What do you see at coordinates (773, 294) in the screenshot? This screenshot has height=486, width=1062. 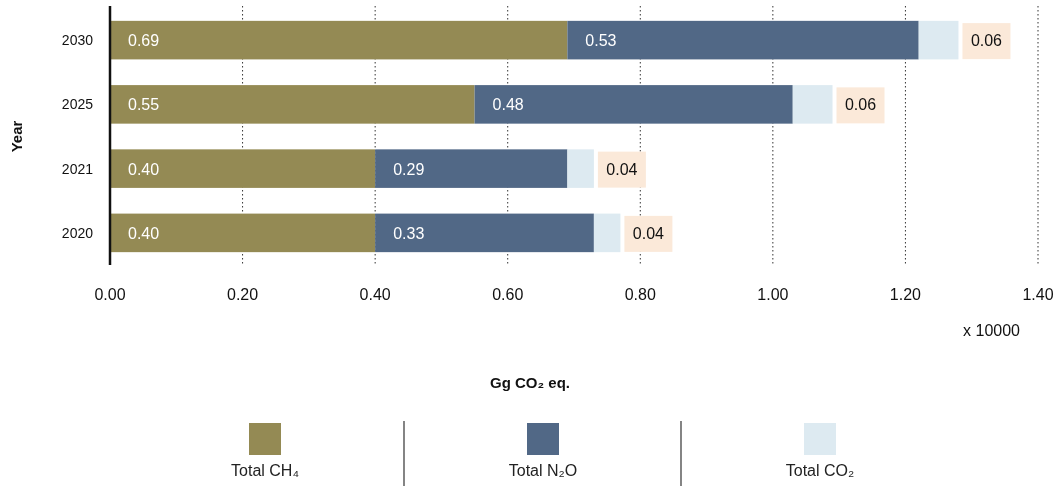 I see `x-tick-label: 1.00` at bounding box center [773, 294].